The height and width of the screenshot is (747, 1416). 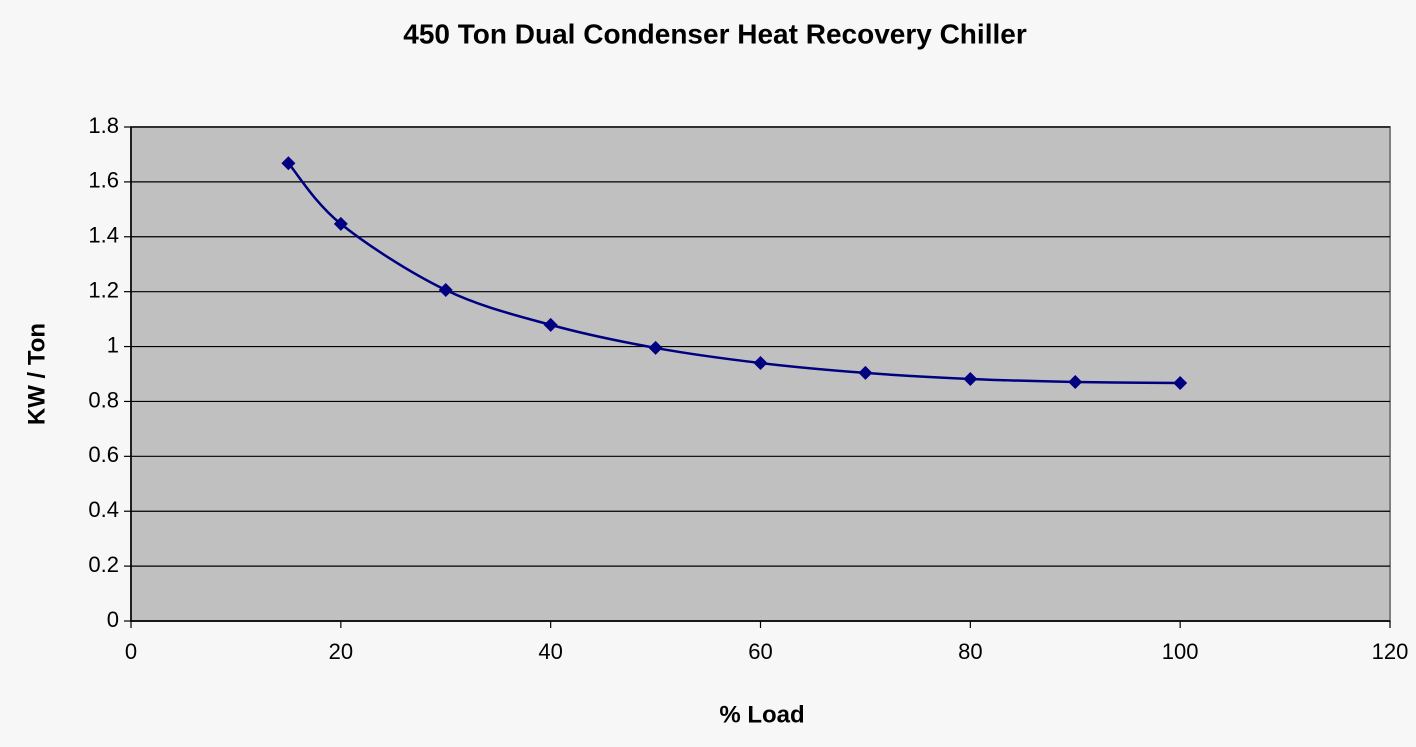 What do you see at coordinates (103, 509) in the screenshot?
I see `y-tick-label: 0.4` at bounding box center [103, 509].